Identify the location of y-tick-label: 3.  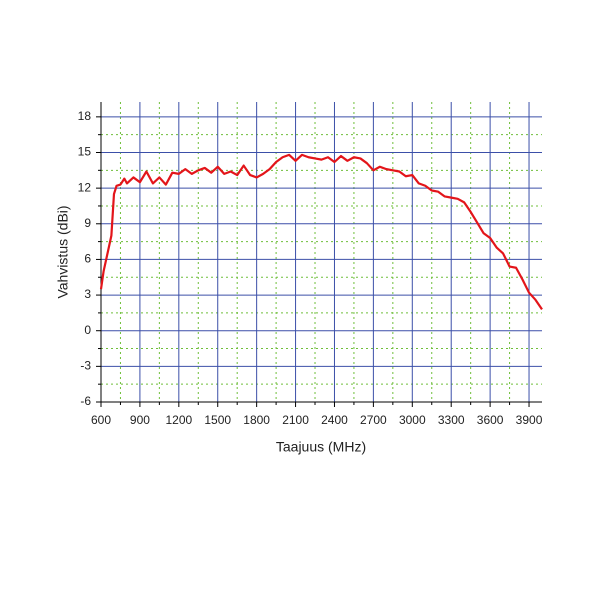
(87, 294).